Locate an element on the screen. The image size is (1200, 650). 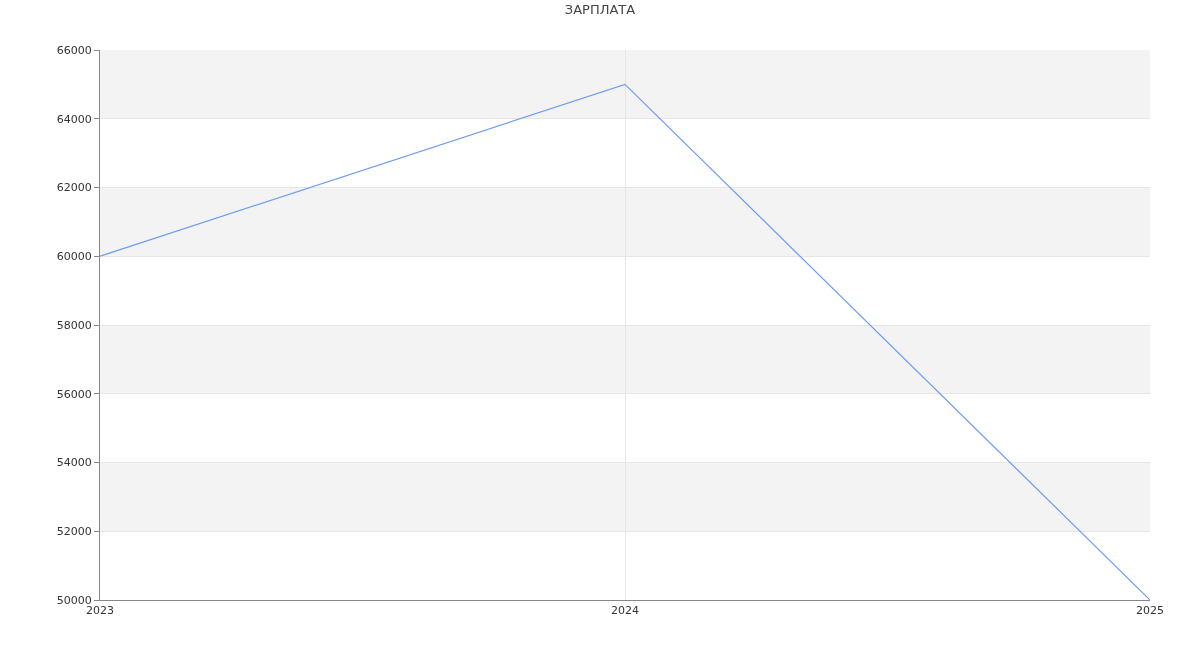
y-tick-label: 52000 is located at coordinates (74, 532).